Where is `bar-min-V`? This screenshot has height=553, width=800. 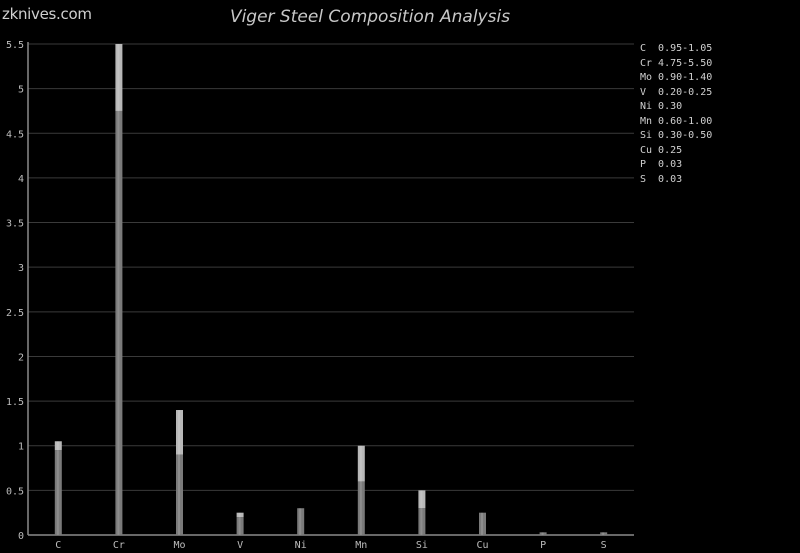 bar-min-V is located at coordinates (240, 526).